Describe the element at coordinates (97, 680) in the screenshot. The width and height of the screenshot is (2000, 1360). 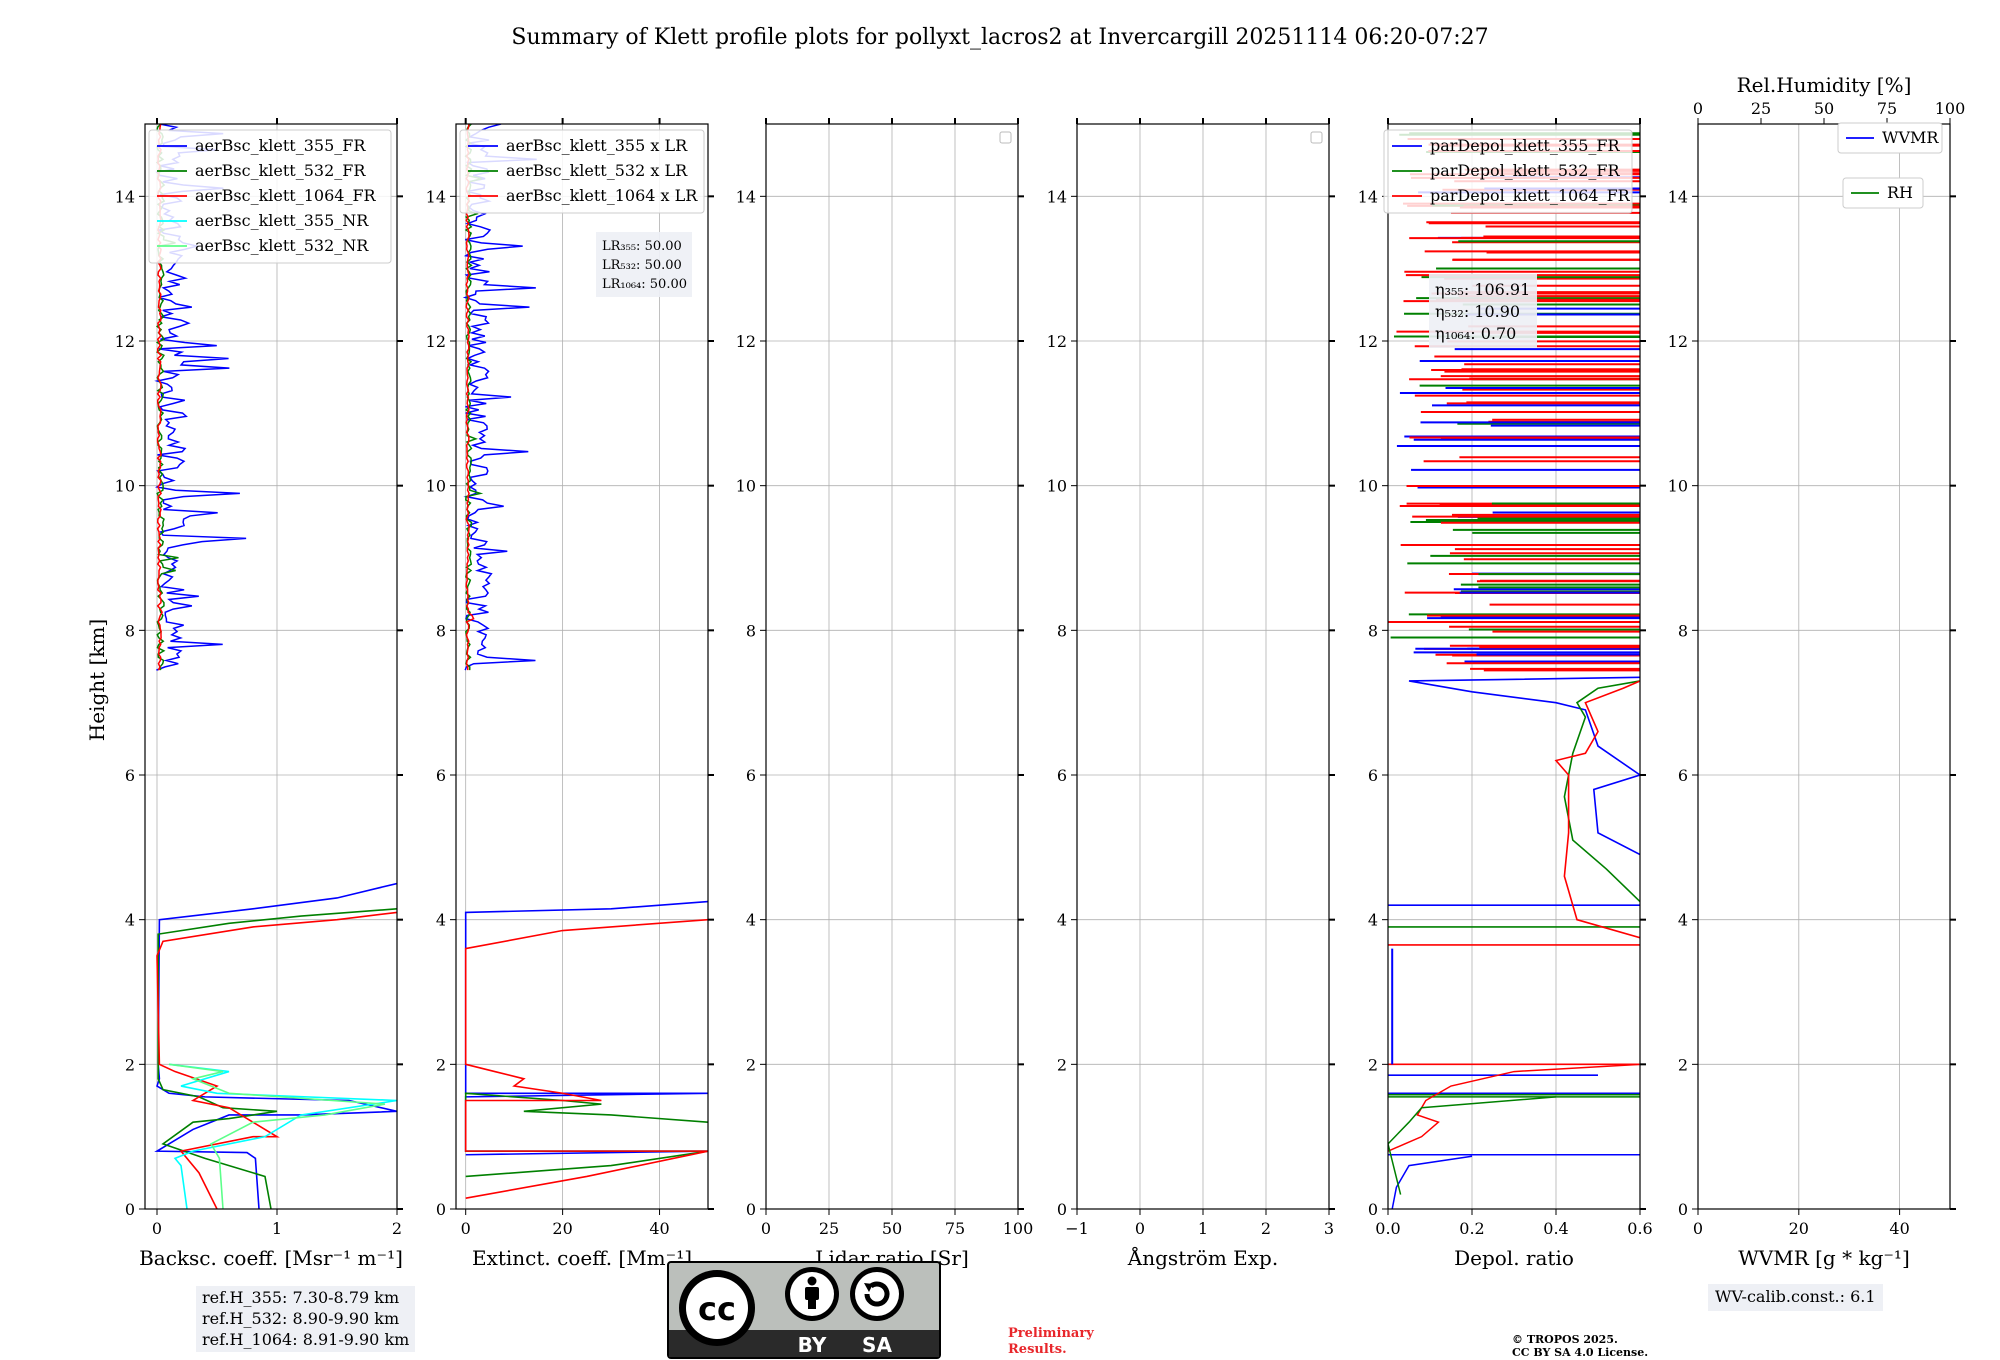
I see `y-axis-label: Height [km]` at that location.